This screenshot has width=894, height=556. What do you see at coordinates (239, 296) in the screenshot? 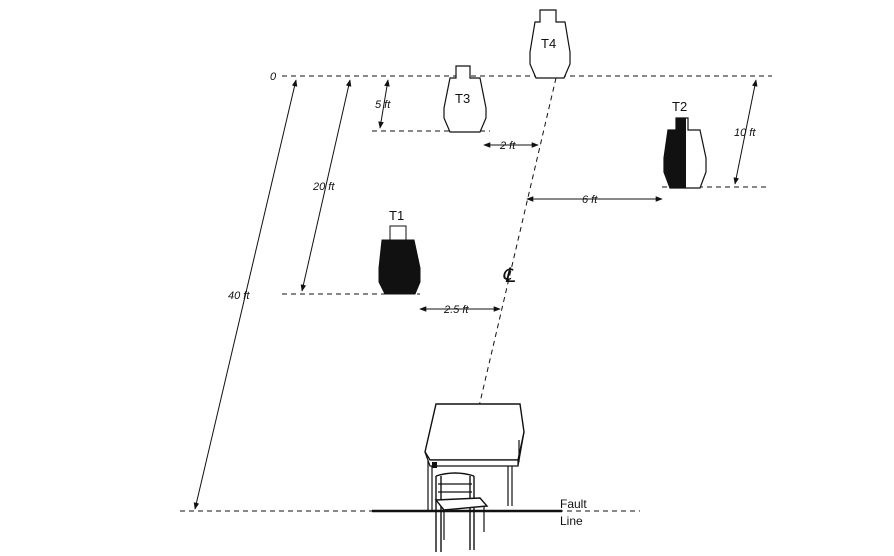
I see `dim-40ft-label: 40 ft` at bounding box center [239, 296].